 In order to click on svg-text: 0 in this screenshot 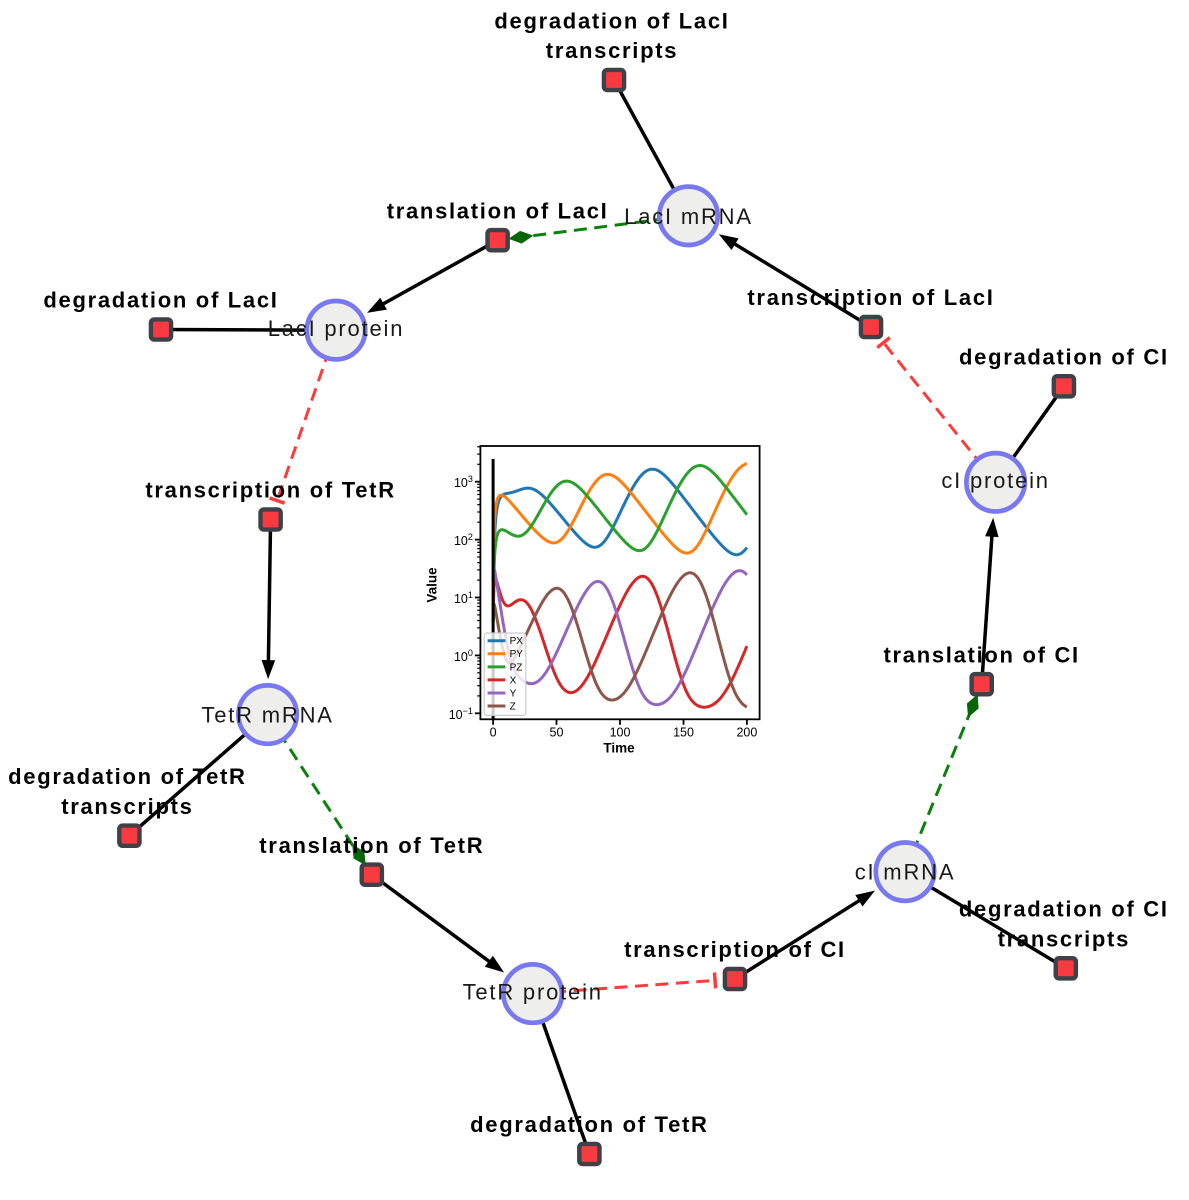, I will do `click(493, 733)`.